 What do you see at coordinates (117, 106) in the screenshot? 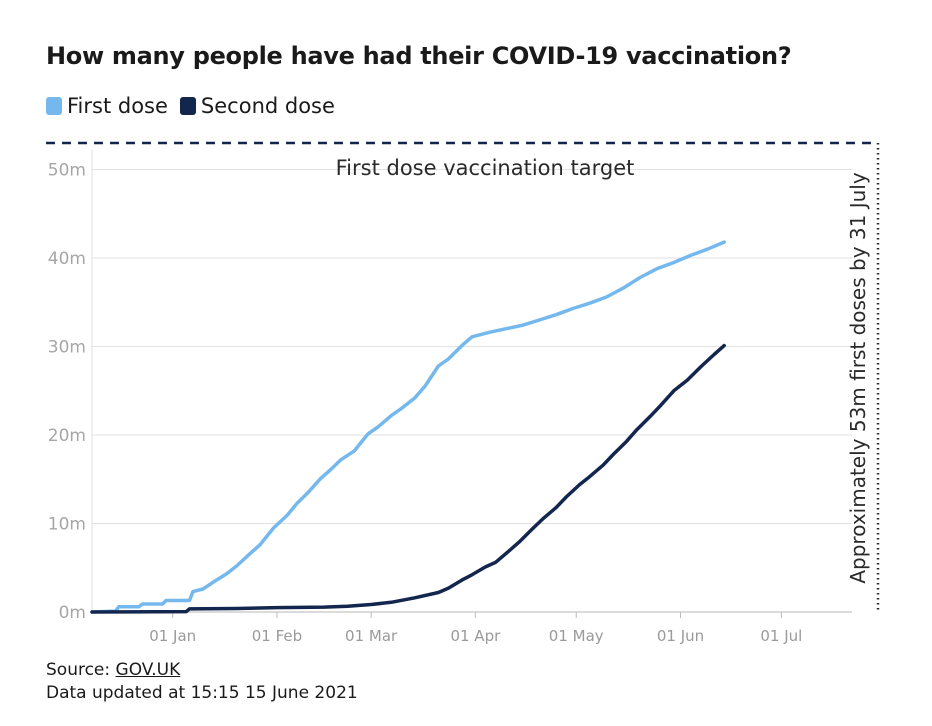
I see `legend-label-first-dose: First dose` at bounding box center [117, 106].